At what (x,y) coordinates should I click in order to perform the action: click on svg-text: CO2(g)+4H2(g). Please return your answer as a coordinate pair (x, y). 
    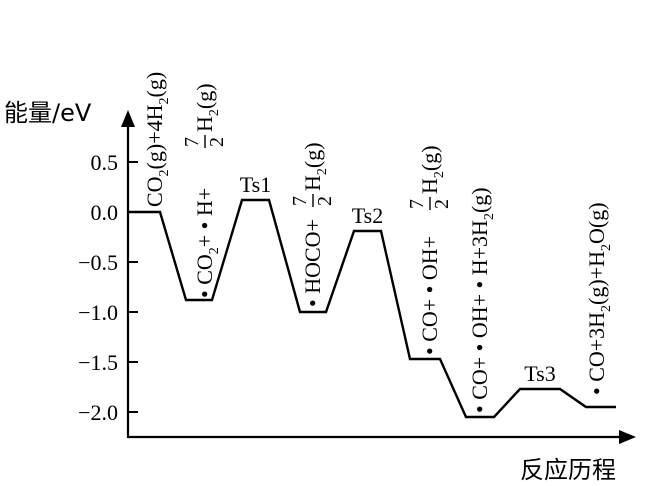
    Looking at the image, I should click on (157, 139).